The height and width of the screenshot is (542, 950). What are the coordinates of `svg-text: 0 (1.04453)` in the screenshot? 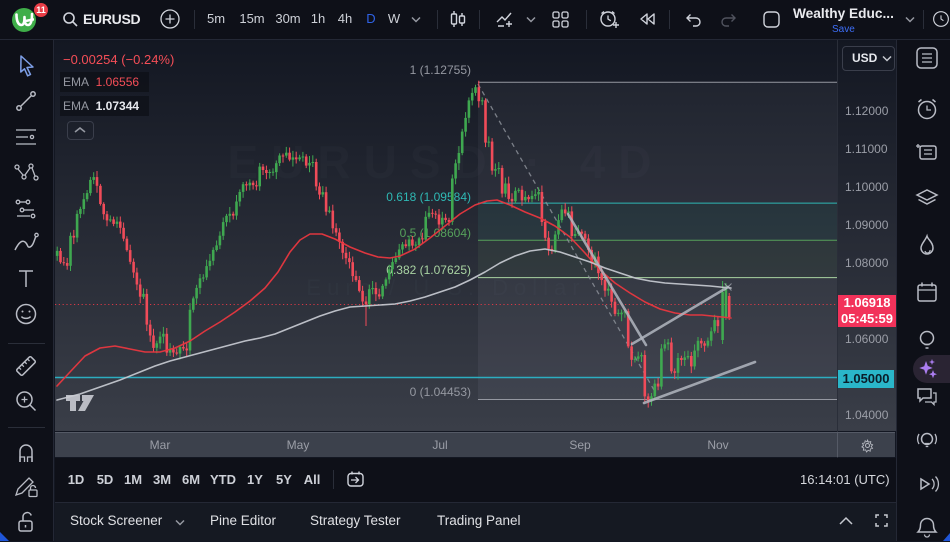 It's located at (440, 392).